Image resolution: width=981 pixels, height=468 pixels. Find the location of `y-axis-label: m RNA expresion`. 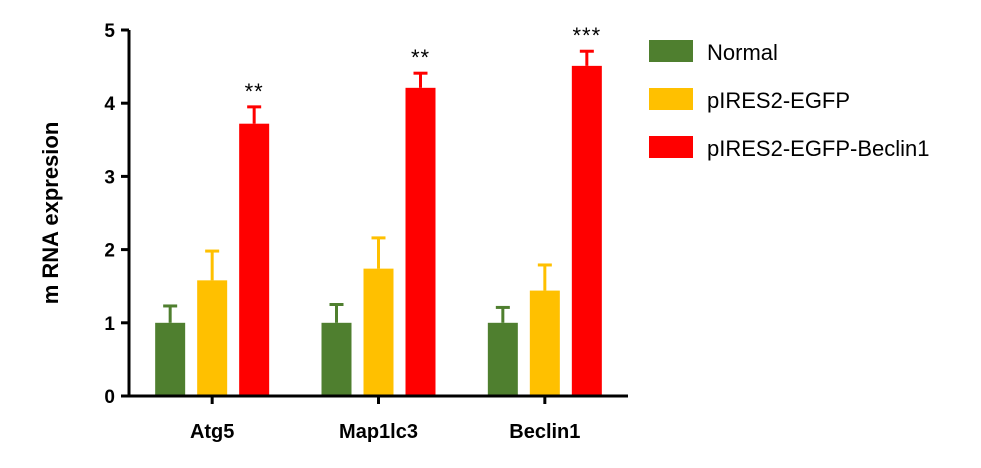

y-axis-label: m RNA expresion is located at coordinates (50, 213).